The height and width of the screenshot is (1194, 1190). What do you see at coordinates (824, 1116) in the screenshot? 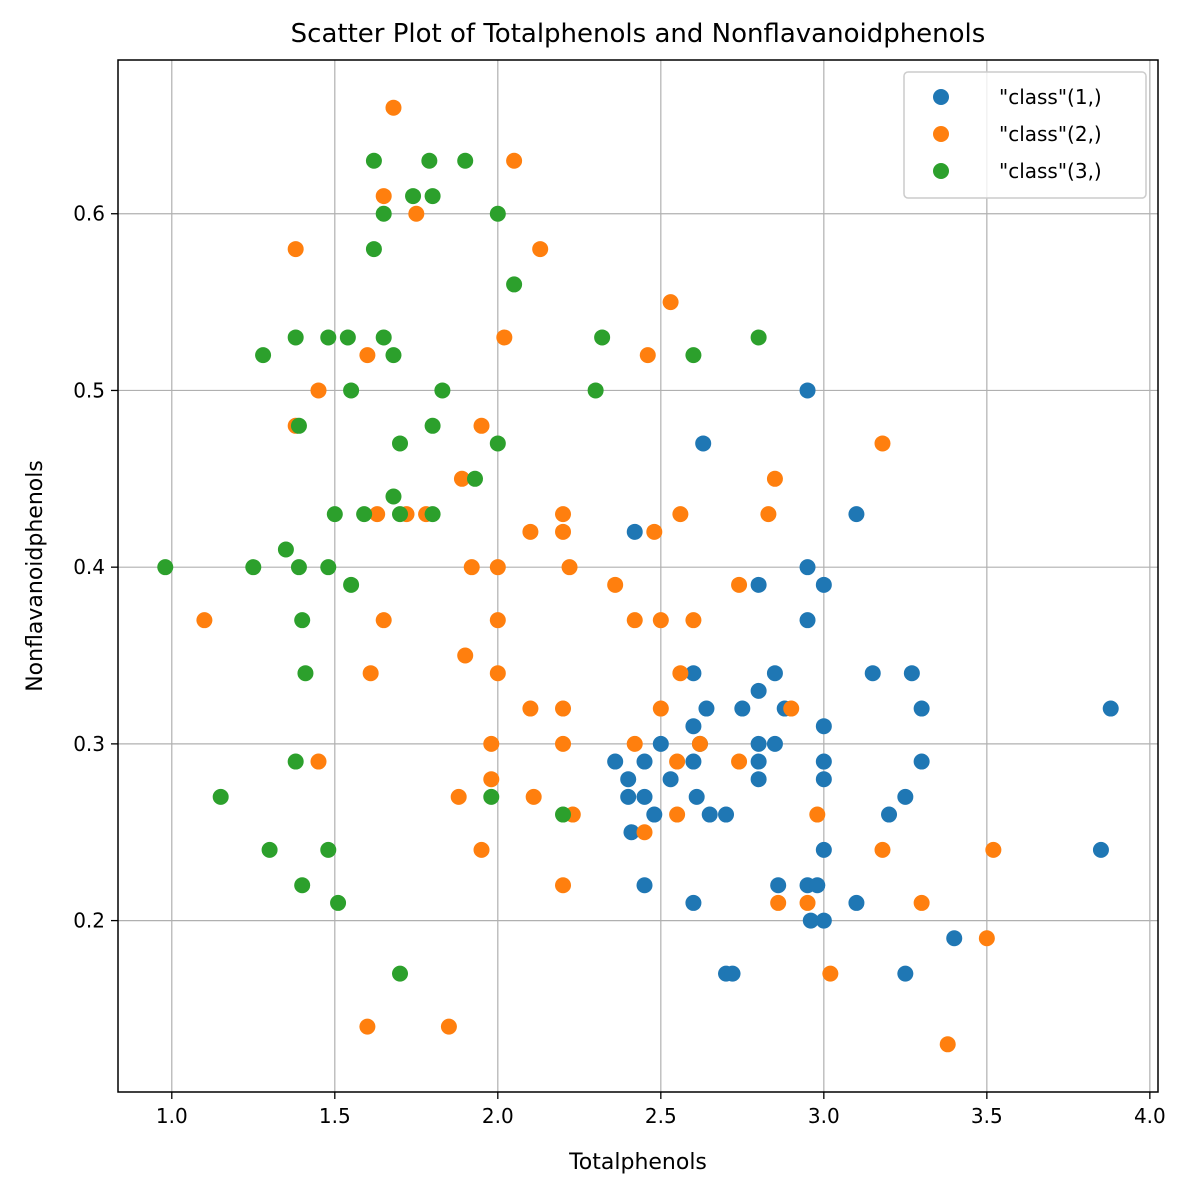
I see `x-tick-label: 3.0` at bounding box center [824, 1116].